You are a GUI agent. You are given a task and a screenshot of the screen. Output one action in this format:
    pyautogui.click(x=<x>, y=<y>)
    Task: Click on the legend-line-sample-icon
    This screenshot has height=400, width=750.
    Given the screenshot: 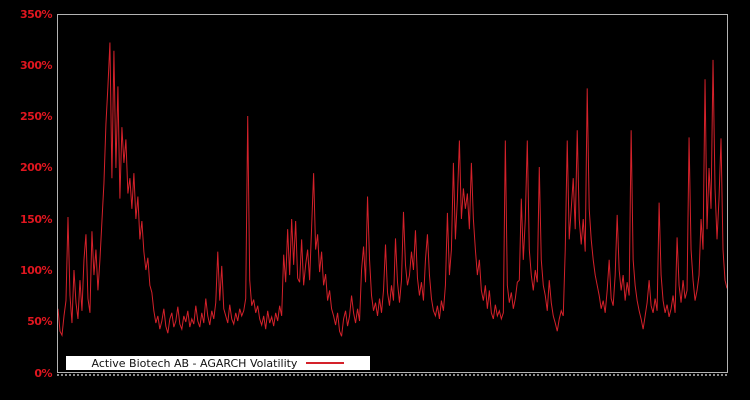 What is the action you would take?
    pyautogui.click(x=325, y=363)
    